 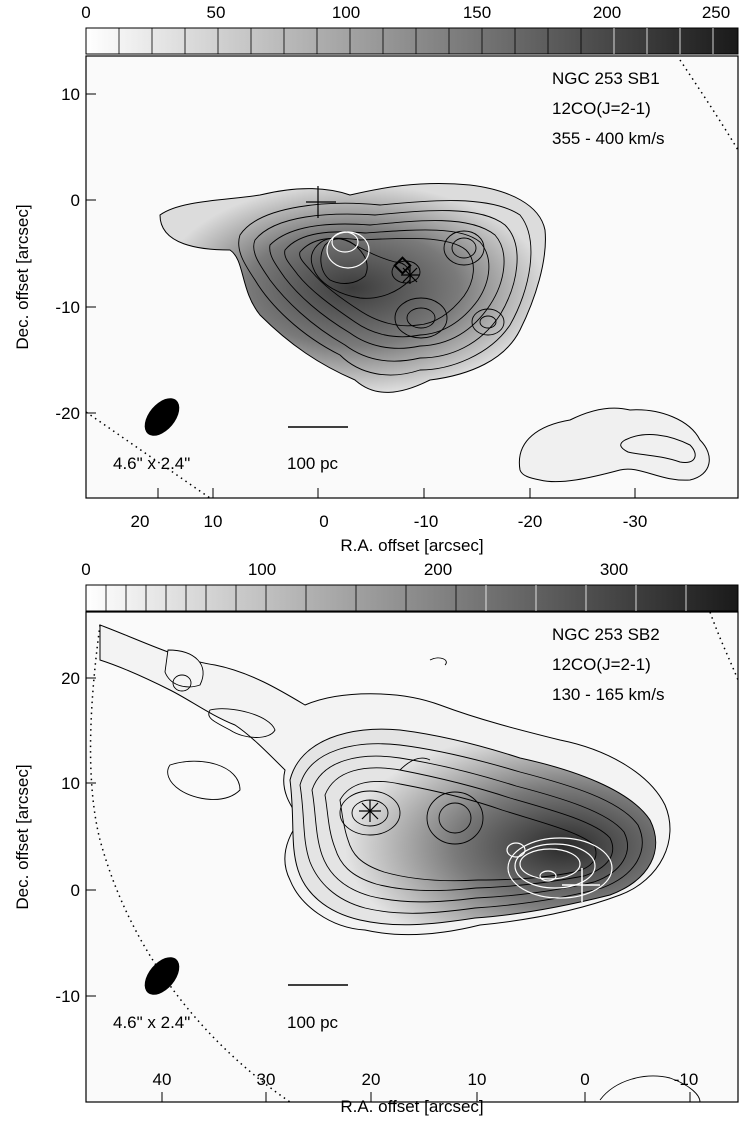 I want to click on x-tick: 30, so click(x=266, y=1079).